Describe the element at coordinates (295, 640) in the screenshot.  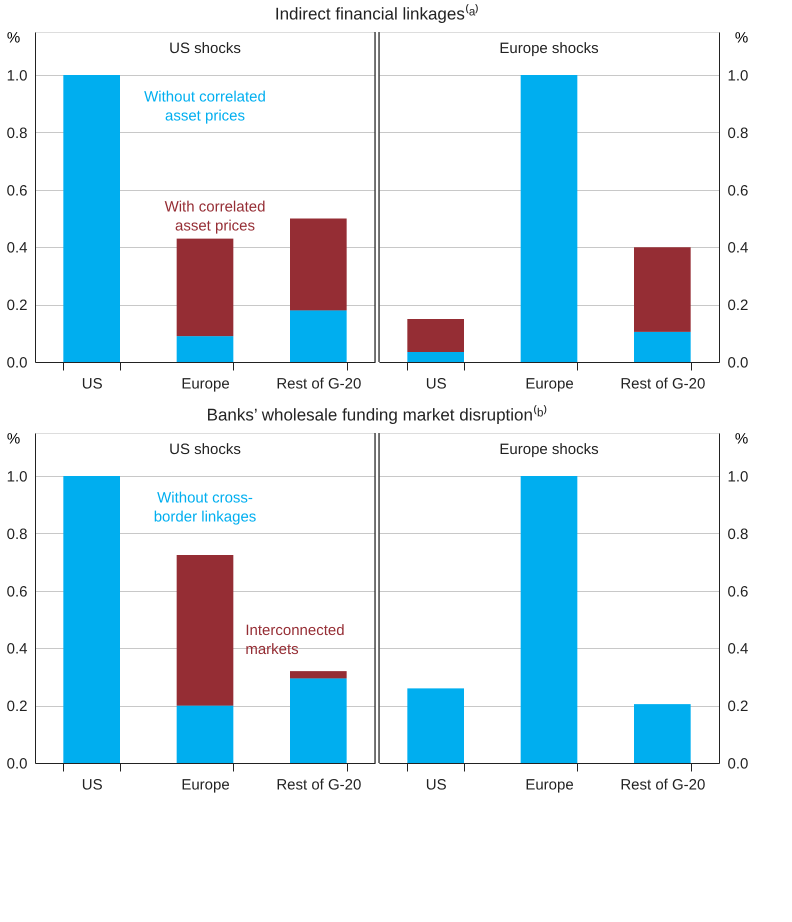
I see `series-label: Interconnected markets` at that location.